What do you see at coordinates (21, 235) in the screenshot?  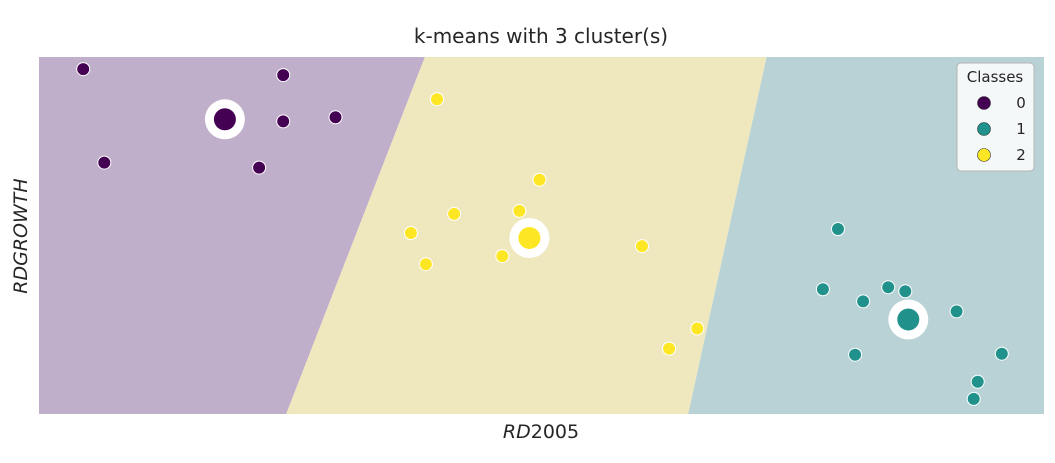 I see `y-axis-label: RDGROWTH` at bounding box center [21, 235].